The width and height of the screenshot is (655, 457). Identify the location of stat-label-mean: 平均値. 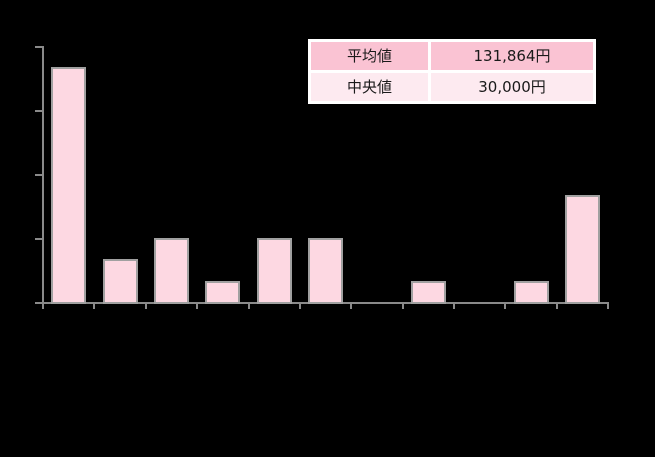
(369, 56).